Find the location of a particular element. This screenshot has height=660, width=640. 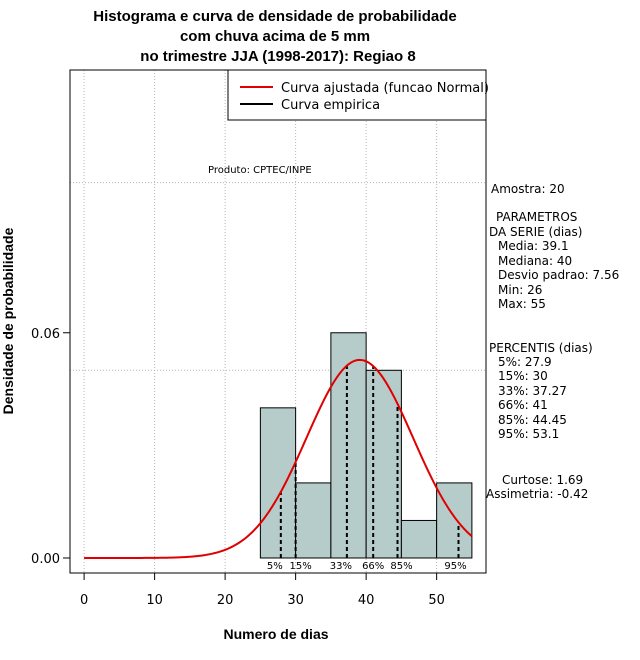

percentile-label-3: 66% is located at coordinates (373, 566).